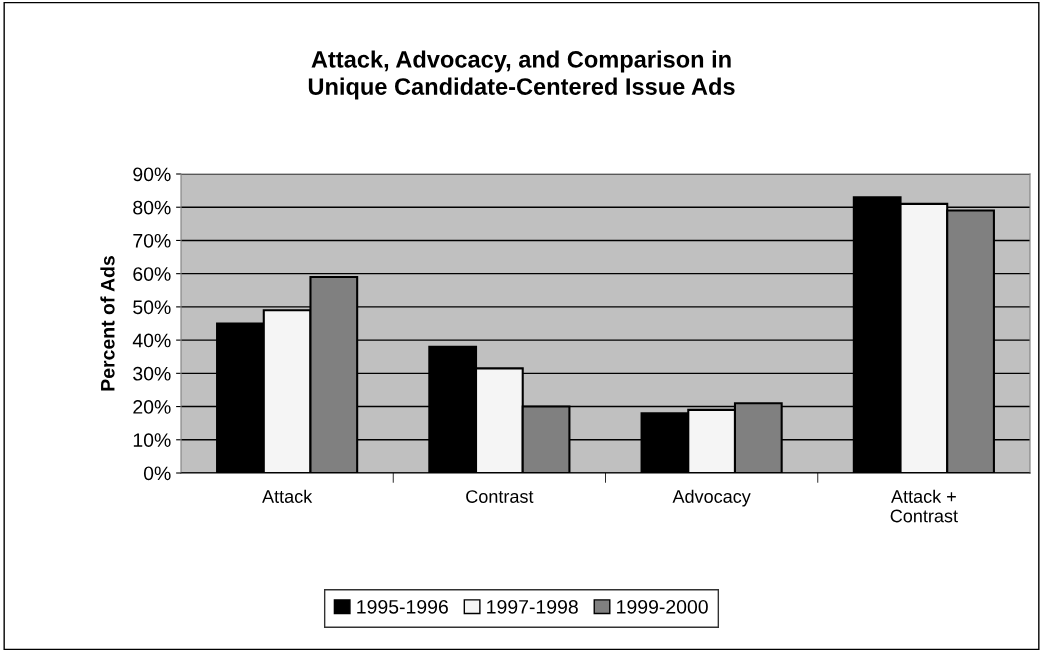 The height and width of the screenshot is (652, 1043). Describe the element at coordinates (151, 340) in the screenshot. I see `y-tick-label: 40%` at that location.